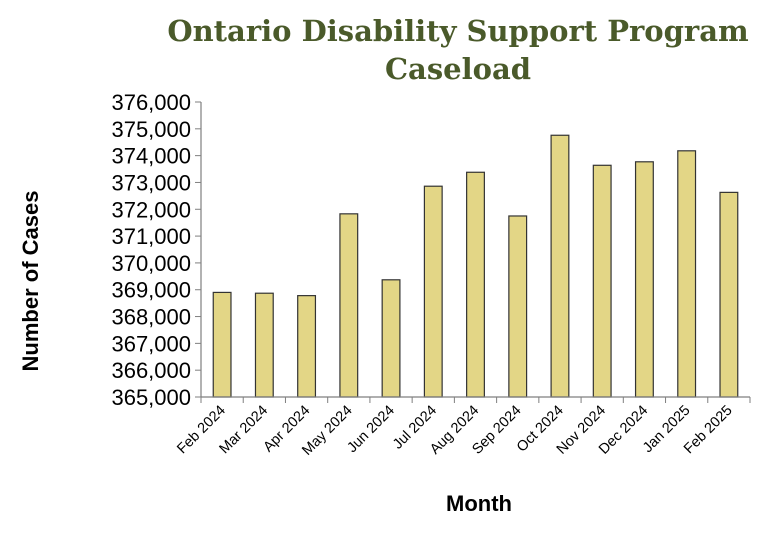  Describe the element at coordinates (371, 430) in the screenshot. I see `x-tick-label: Jun 2024` at that location.